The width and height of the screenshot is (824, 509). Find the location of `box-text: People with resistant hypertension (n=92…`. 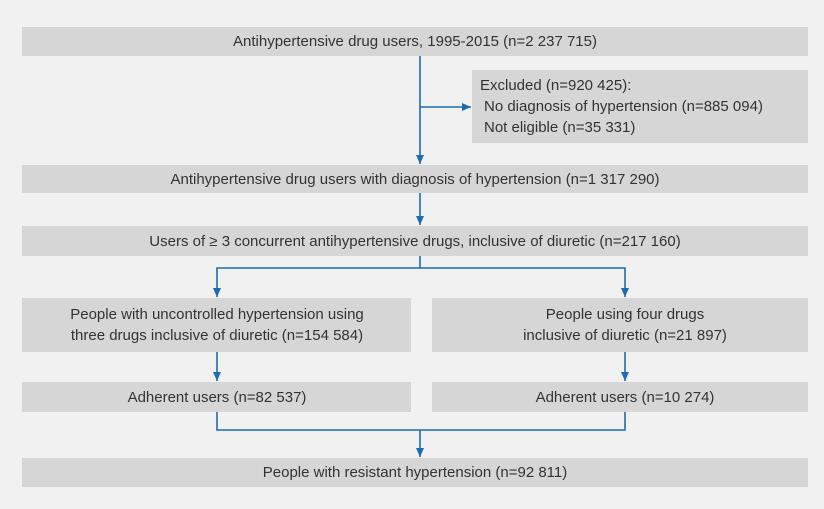

box-text: People with resistant hypertension (n=92… is located at coordinates (415, 472).